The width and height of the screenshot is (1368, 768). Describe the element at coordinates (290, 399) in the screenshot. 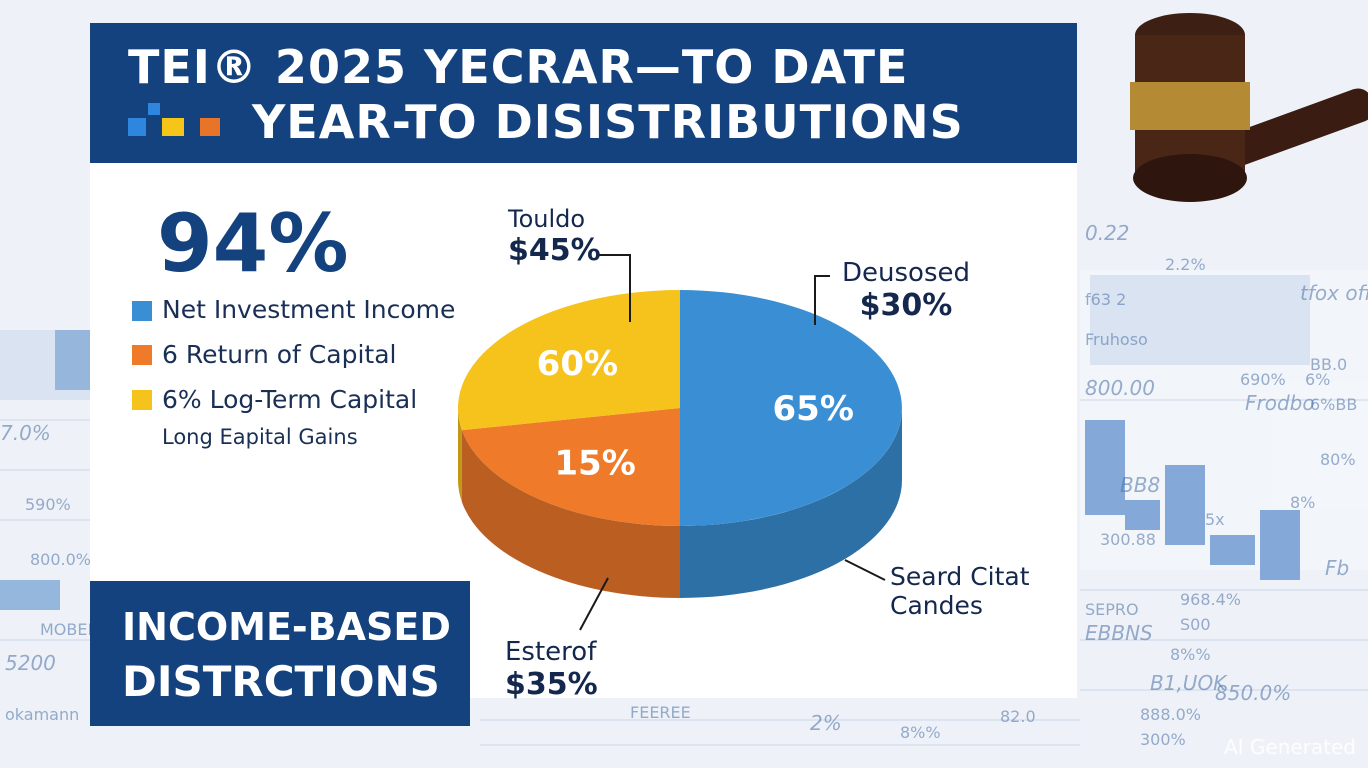

I see `legend-label-long-term-capital: 6% Log-Term Capital` at that location.